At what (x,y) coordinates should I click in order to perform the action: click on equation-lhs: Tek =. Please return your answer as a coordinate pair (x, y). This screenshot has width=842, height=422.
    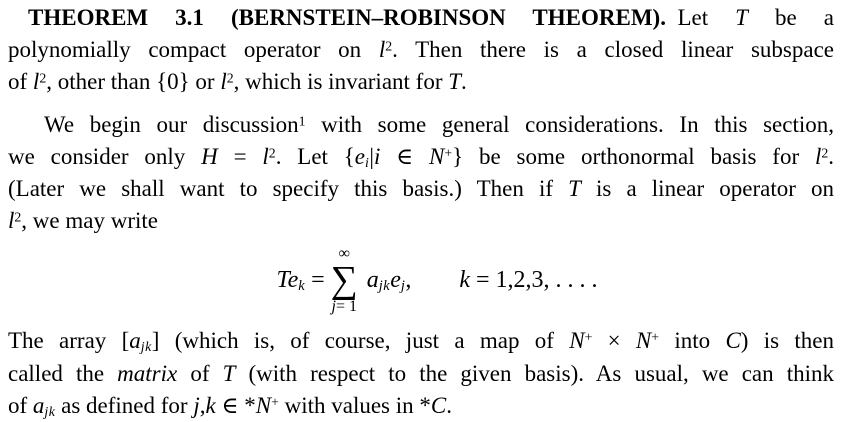
    Looking at the image, I should click on (300, 280).